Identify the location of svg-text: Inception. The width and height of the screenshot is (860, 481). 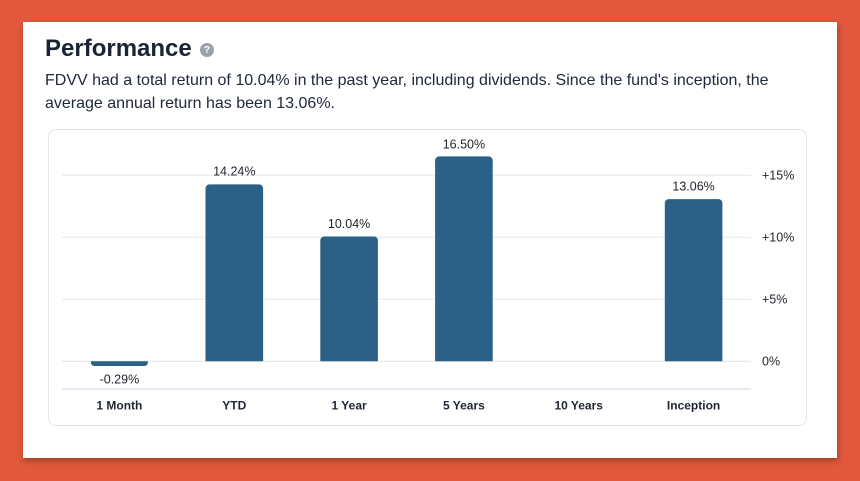
(693, 405).